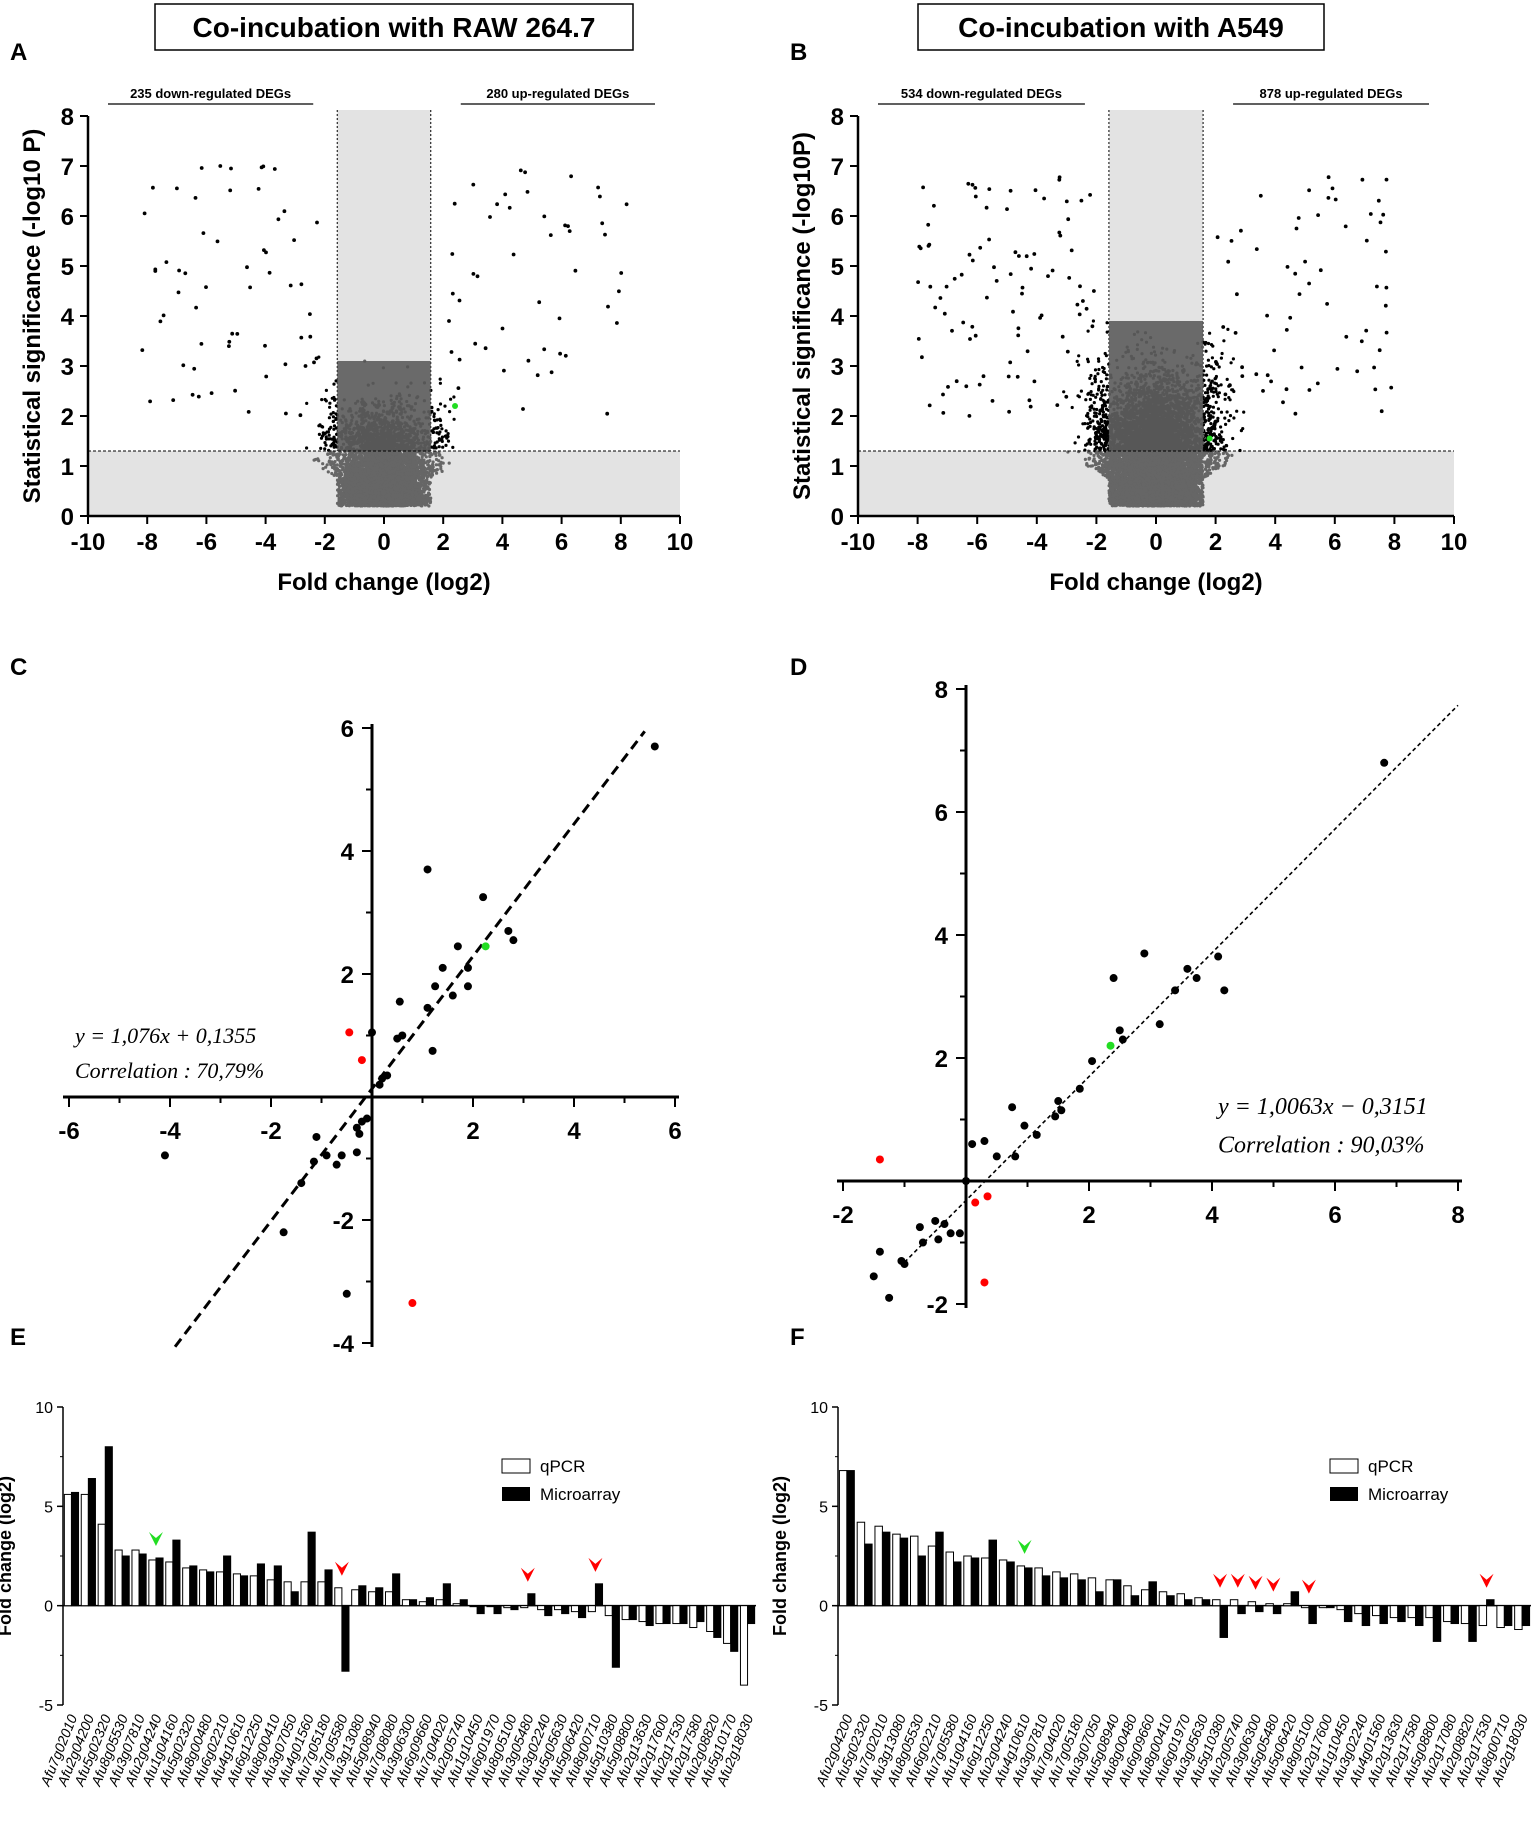 The width and height of the screenshot is (1535, 1826). I want to click on panel-label-c: C, so click(18, 667).